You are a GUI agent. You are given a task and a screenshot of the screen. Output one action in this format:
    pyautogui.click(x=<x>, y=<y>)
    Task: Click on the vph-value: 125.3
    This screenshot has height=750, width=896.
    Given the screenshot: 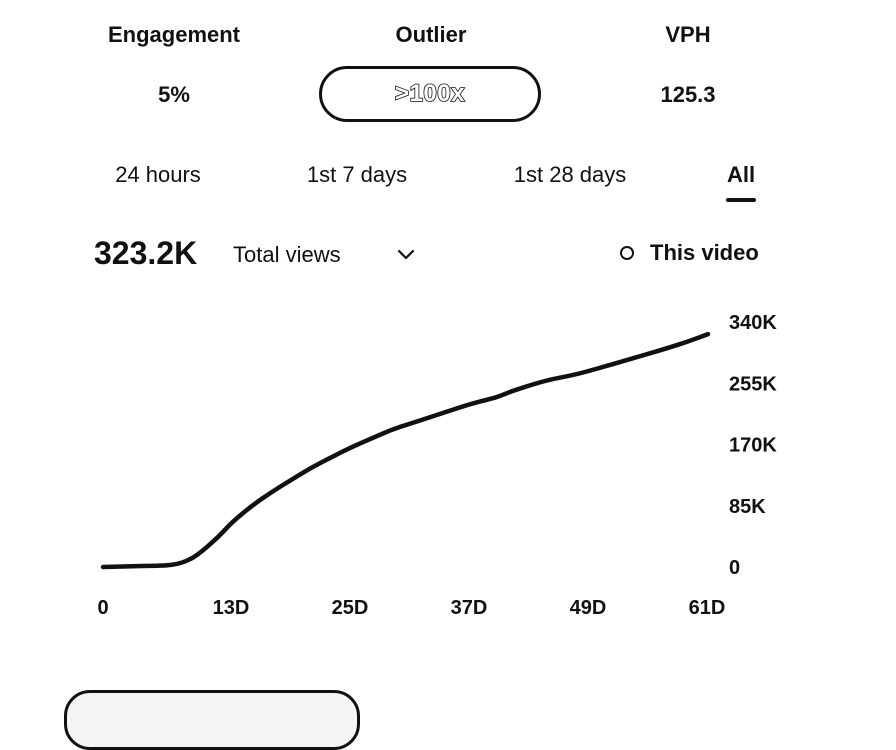 What is the action you would take?
    pyautogui.click(x=688, y=94)
    